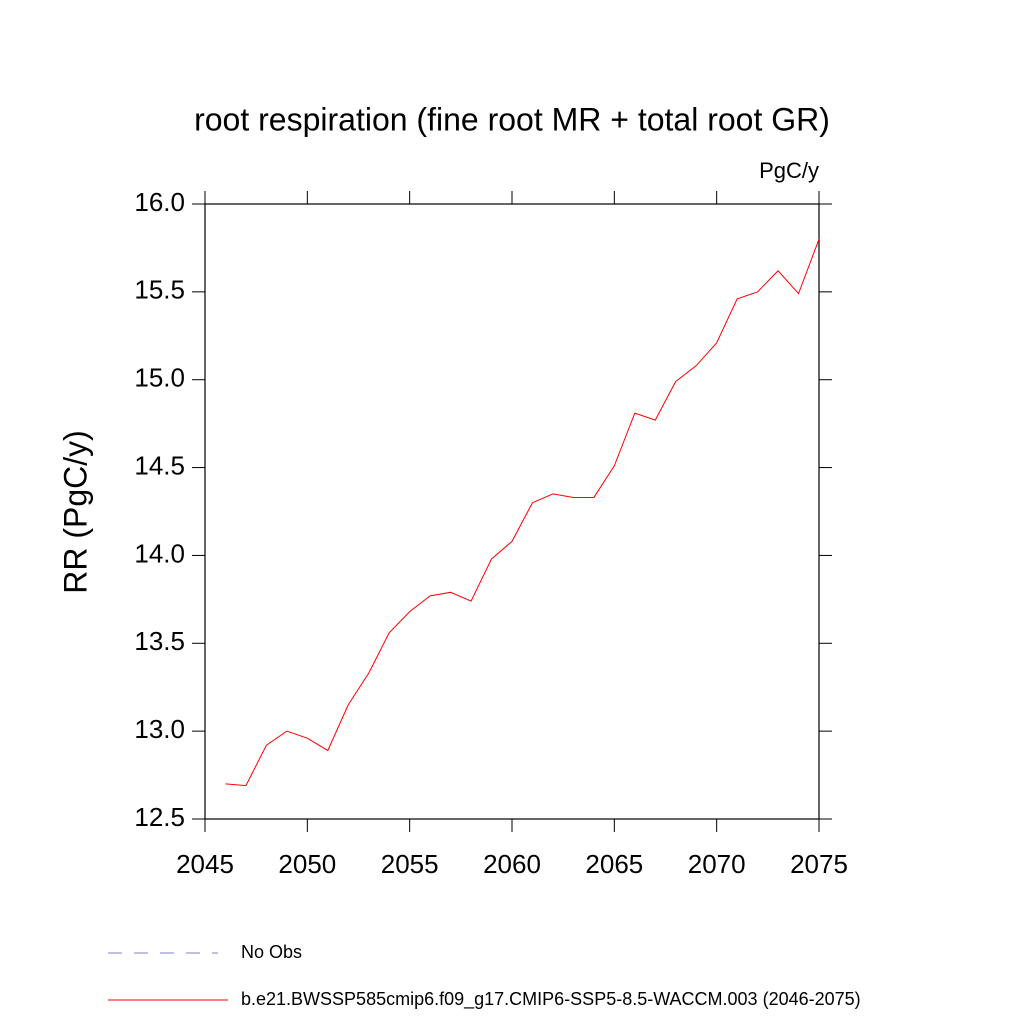 The width and height of the screenshot is (1024, 1024). Describe the element at coordinates (789, 170) in the screenshot. I see `units-label: PgC/y` at that location.